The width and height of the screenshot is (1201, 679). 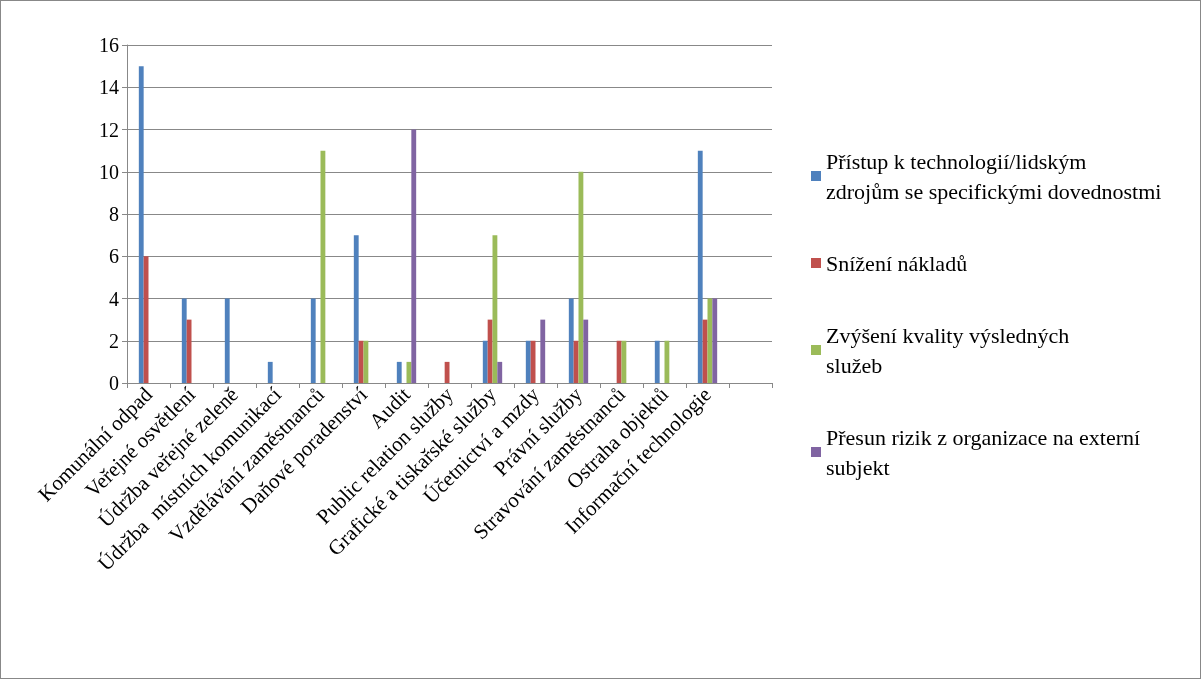 I want to click on y-tick-label: 14, so click(x=109, y=87).